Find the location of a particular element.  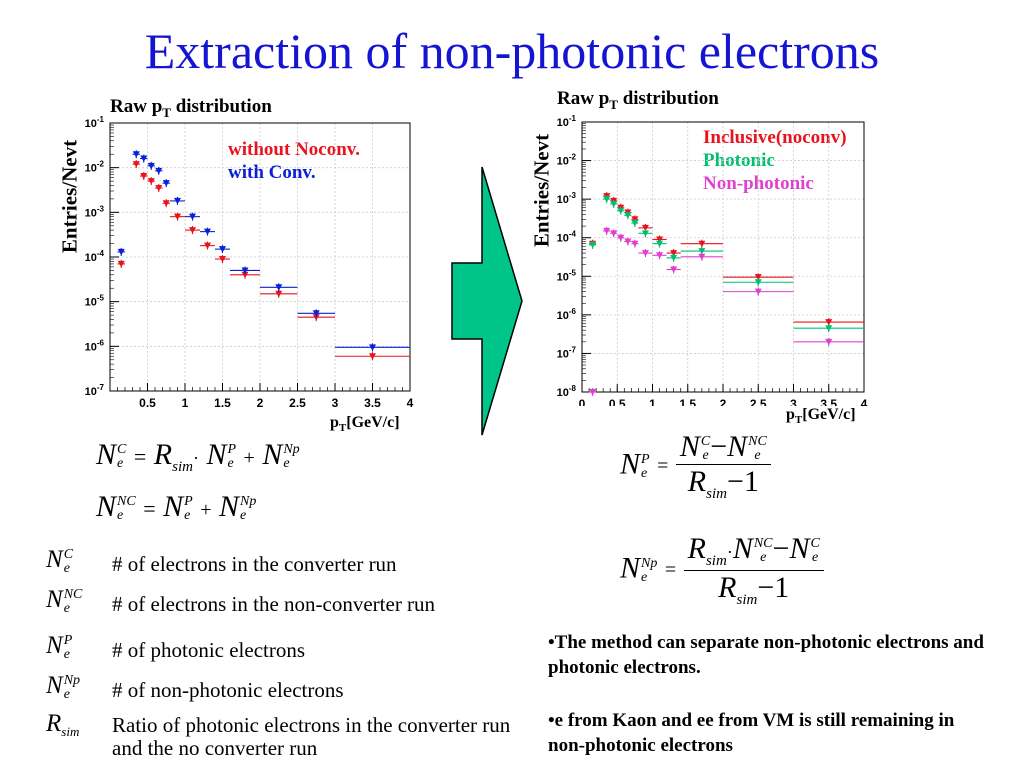

right-chart-title: Raw pT distribution is located at coordinates (638, 100).